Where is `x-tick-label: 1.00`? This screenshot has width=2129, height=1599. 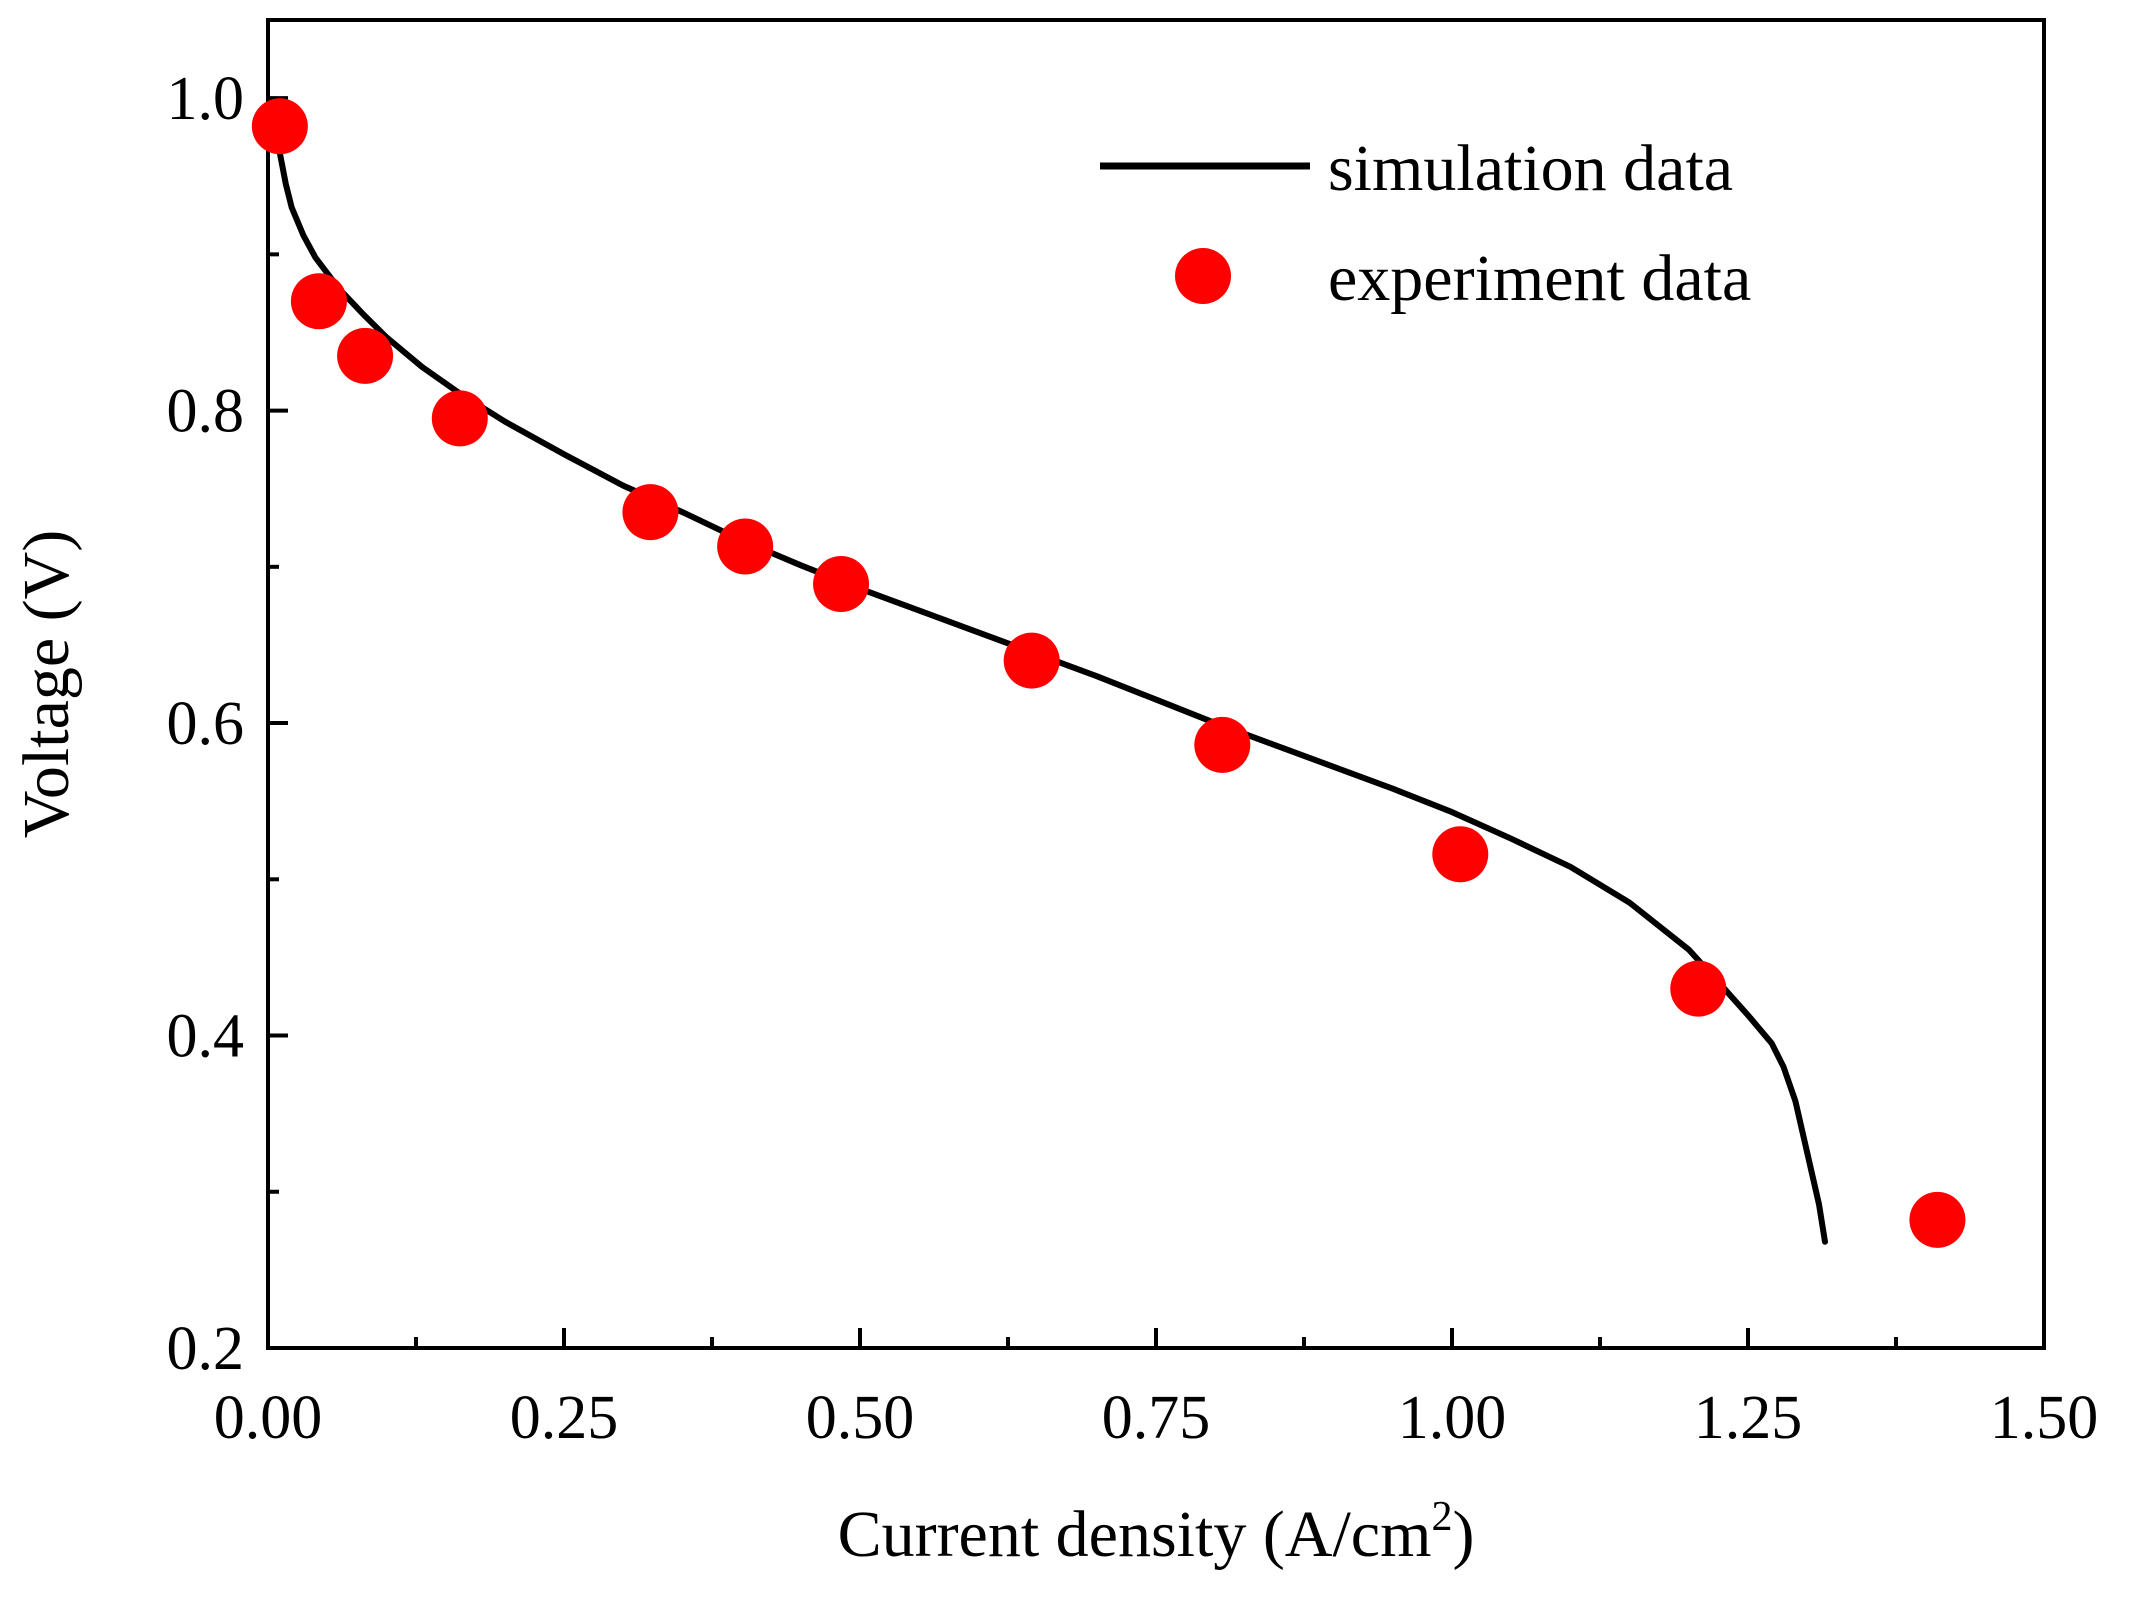
x-tick-label: 1.00 is located at coordinates (1452, 1418).